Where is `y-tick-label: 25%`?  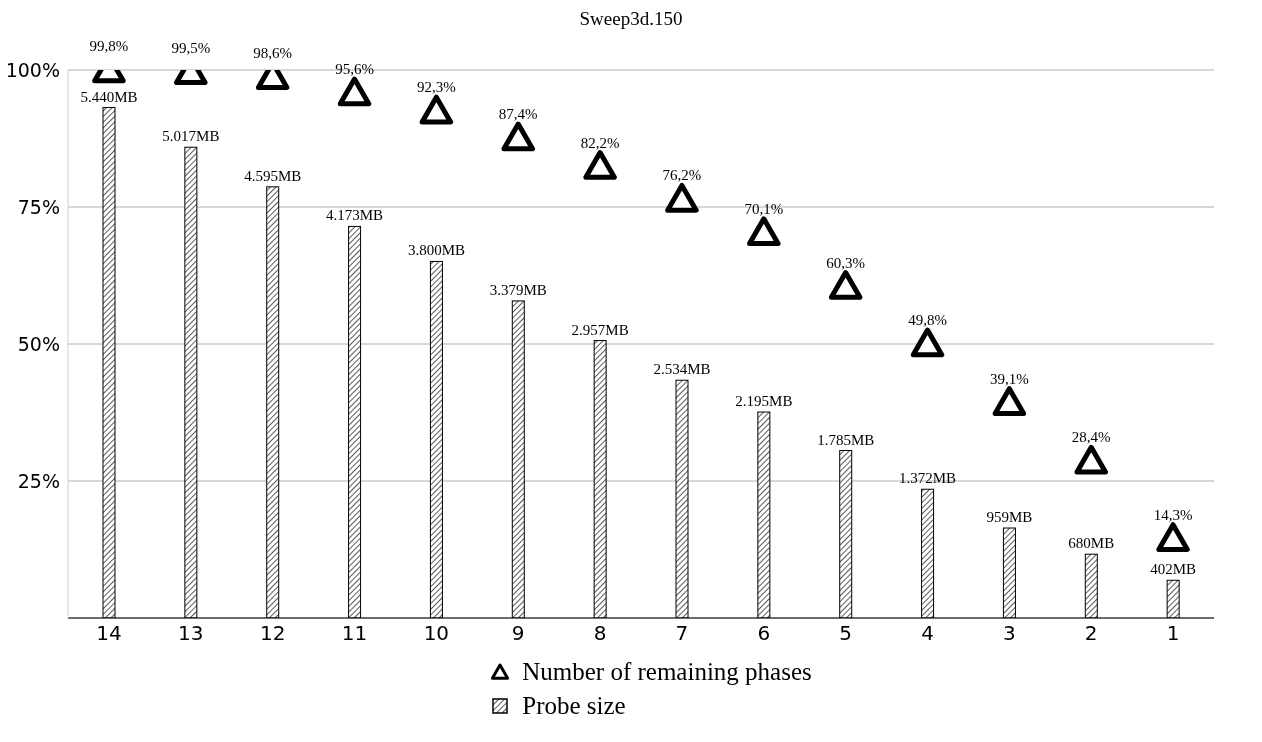 y-tick-label: 25% is located at coordinates (38, 480).